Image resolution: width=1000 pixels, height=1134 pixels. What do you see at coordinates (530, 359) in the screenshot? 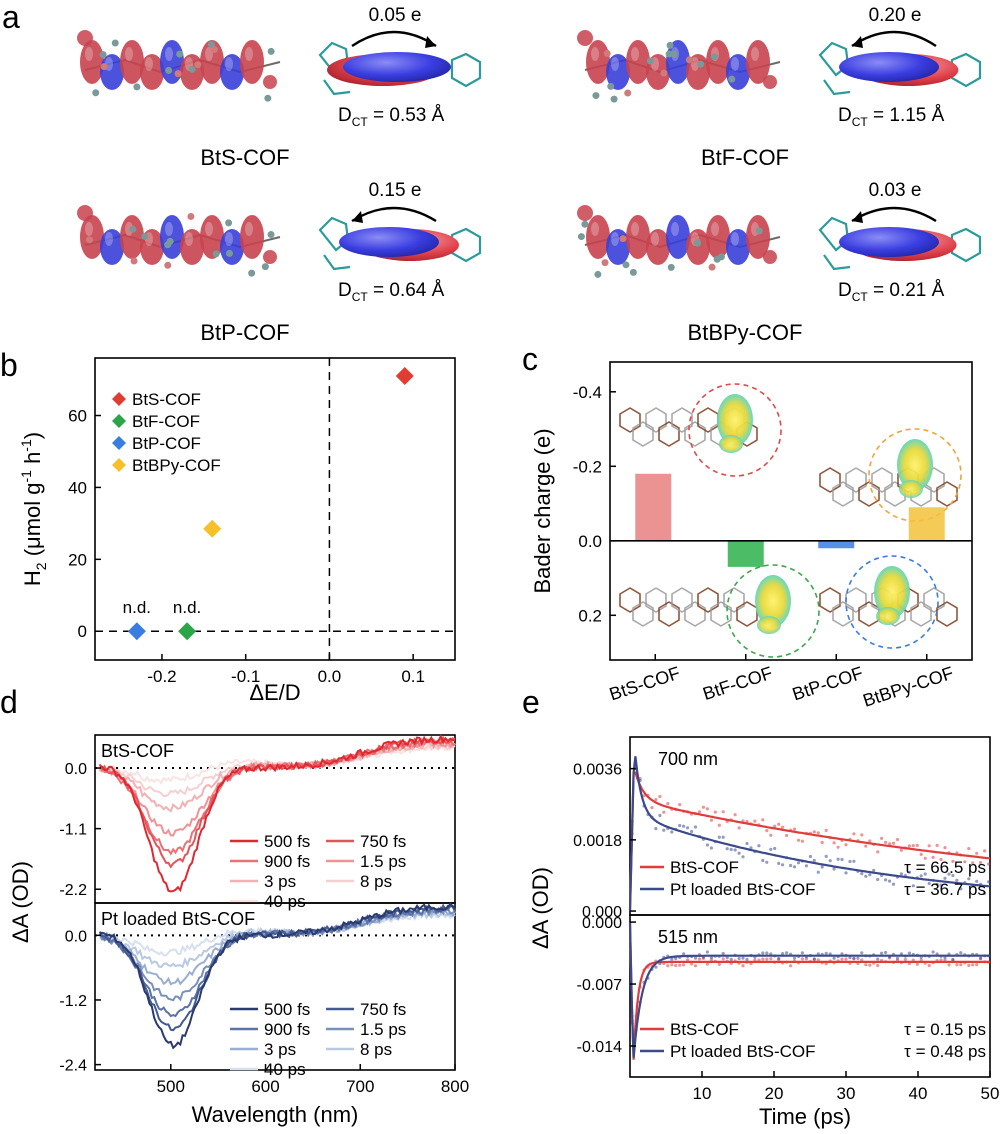
I see `panel-c-letter: c` at bounding box center [530, 359].